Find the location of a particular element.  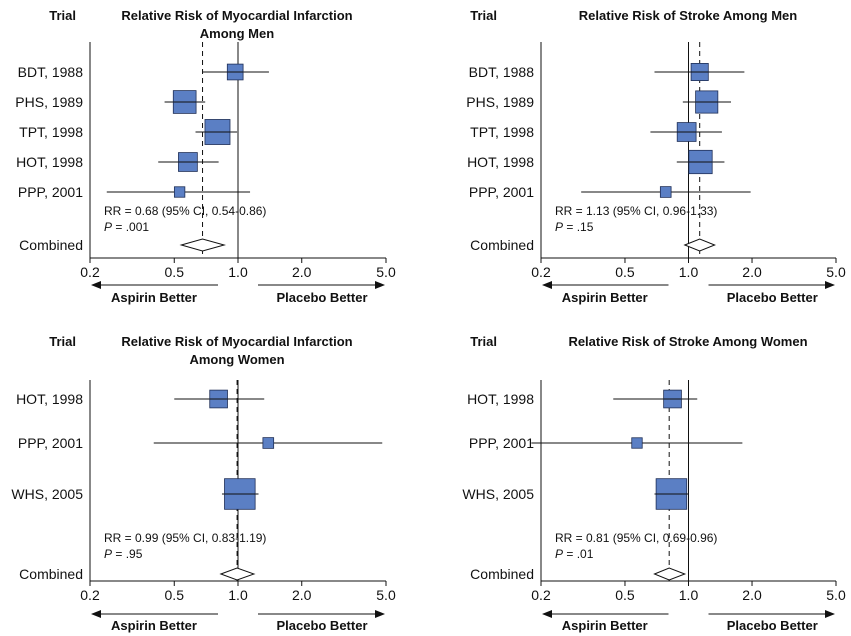

p-value: = .95 is located at coordinates (127, 554).